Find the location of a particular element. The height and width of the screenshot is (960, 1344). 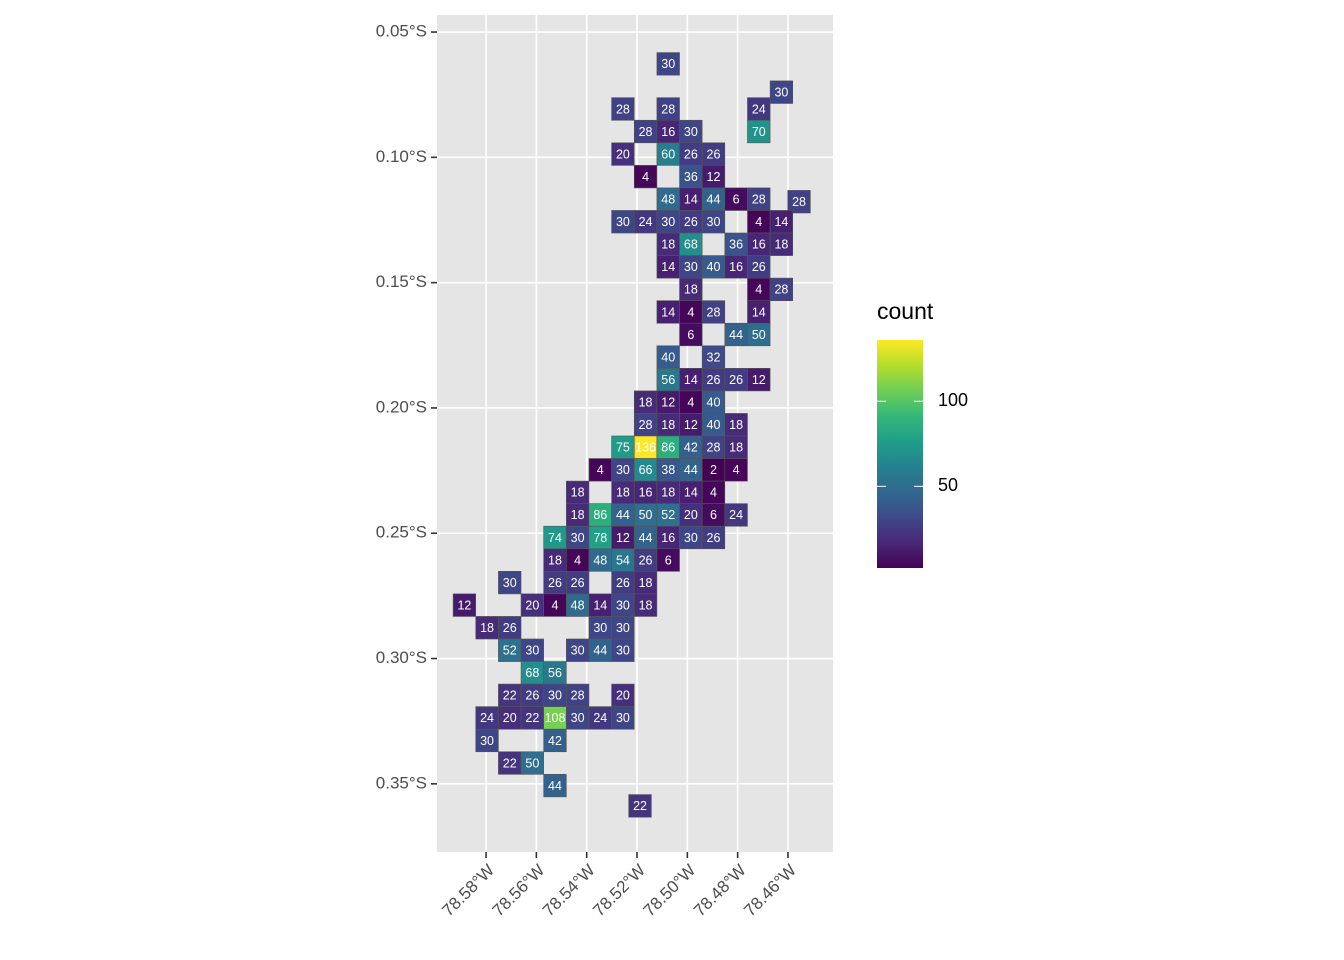

y-tick-label: 0.20°S is located at coordinates (401, 406).